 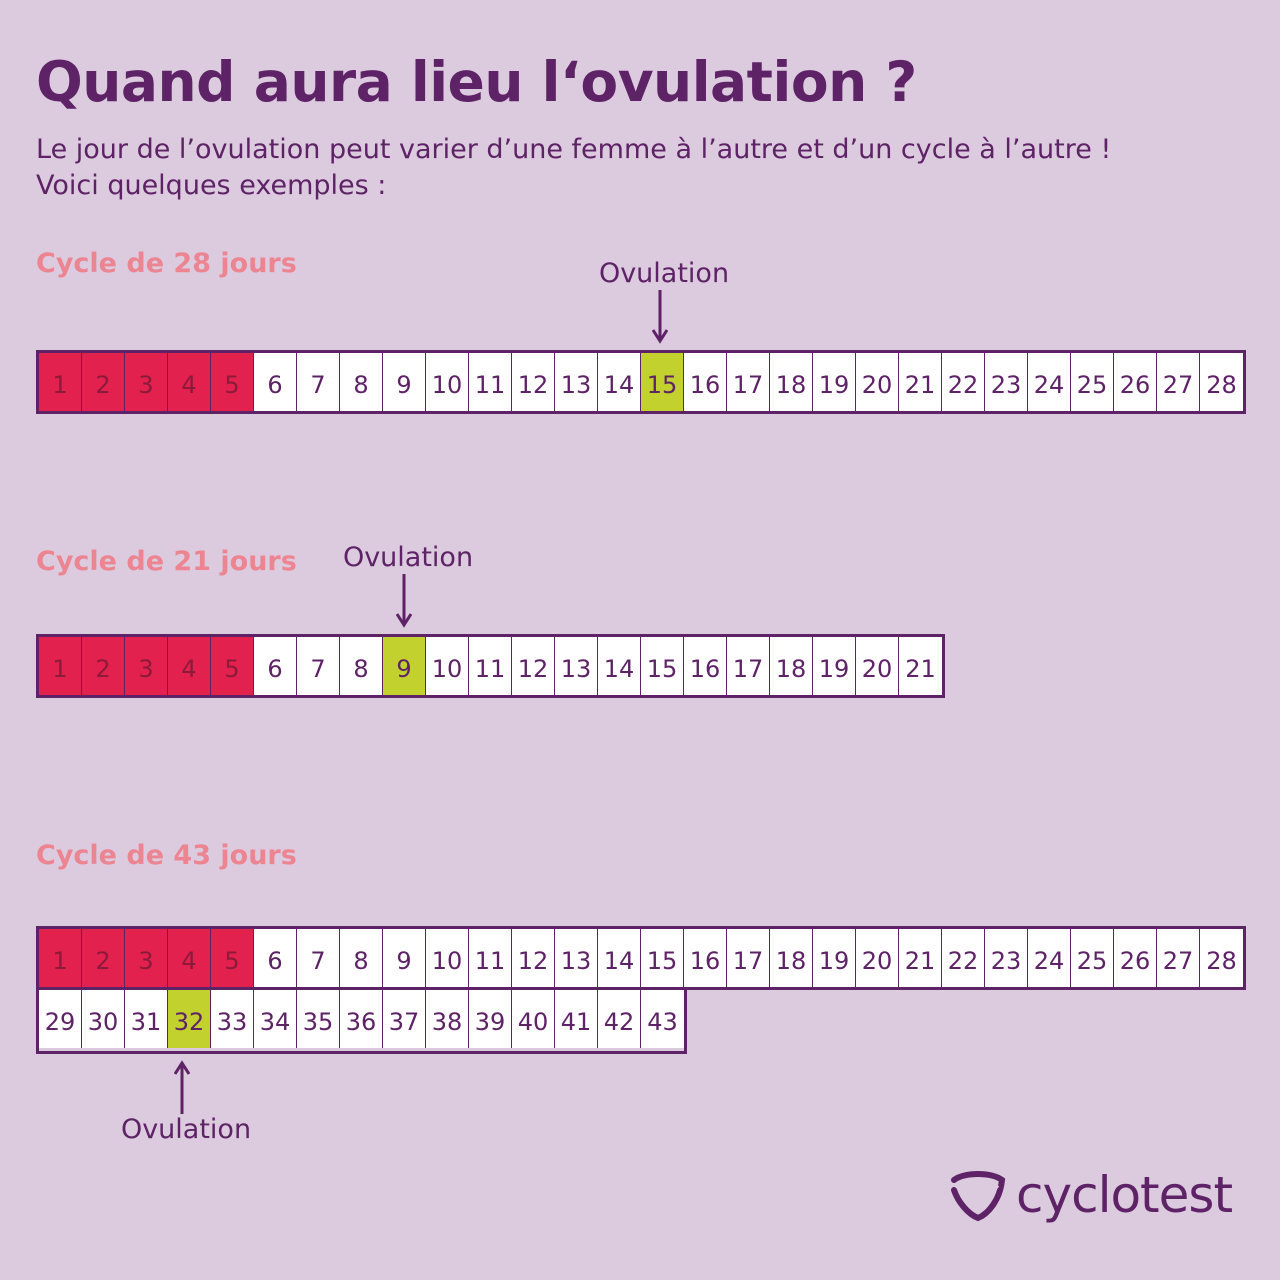 What do you see at coordinates (404, 601) in the screenshot?
I see `cycle-21-ovulation-arrow-icon` at bounding box center [404, 601].